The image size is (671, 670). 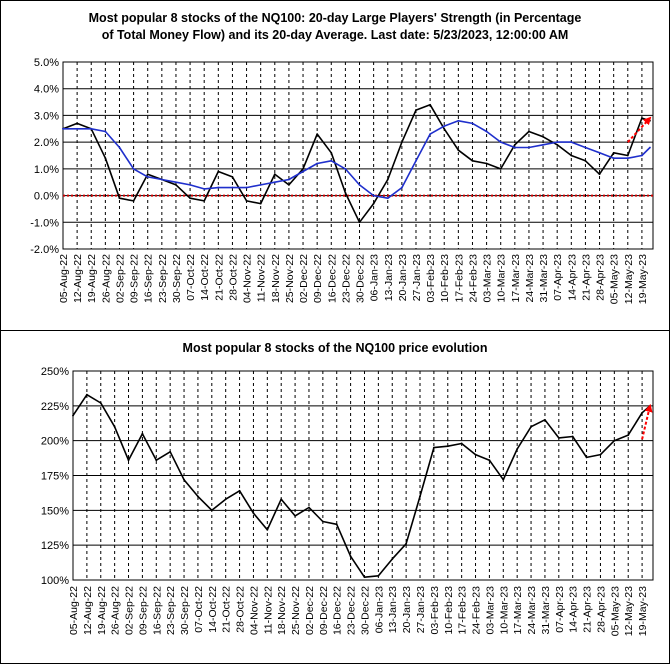 I want to click on y-tick-label: 175%, so click(x=55, y=477).